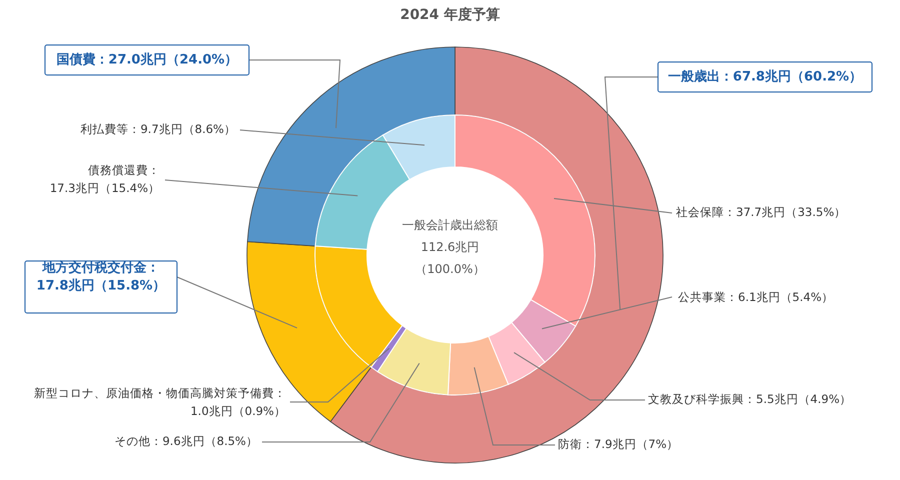 The height and width of the screenshot is (480, 900). Describe the element at coordinates (618, 444) in the screenshot. I see `data-label: 防衛：7.9兆円（7%）` at that location.